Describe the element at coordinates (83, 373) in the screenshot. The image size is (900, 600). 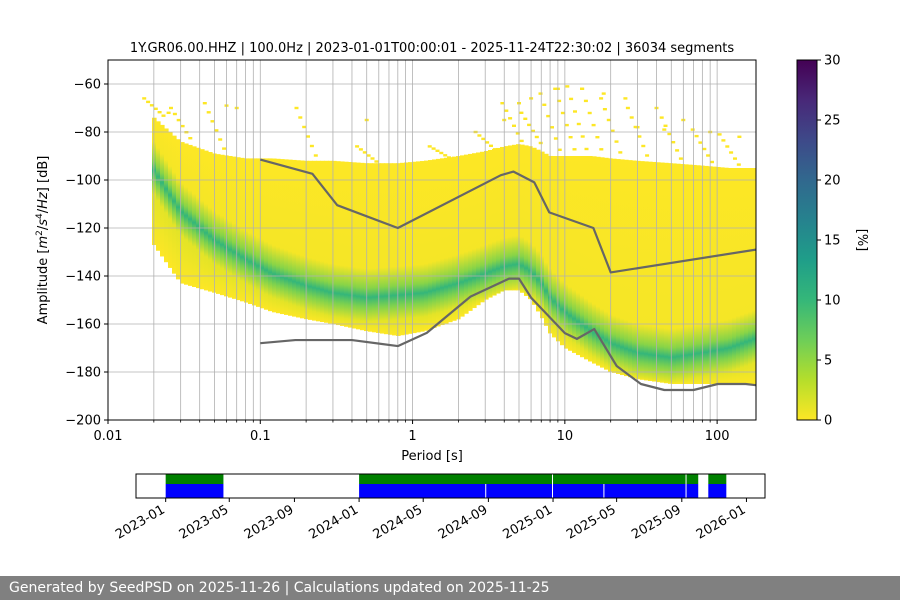
I see `y-tick-label: −180` at that location.